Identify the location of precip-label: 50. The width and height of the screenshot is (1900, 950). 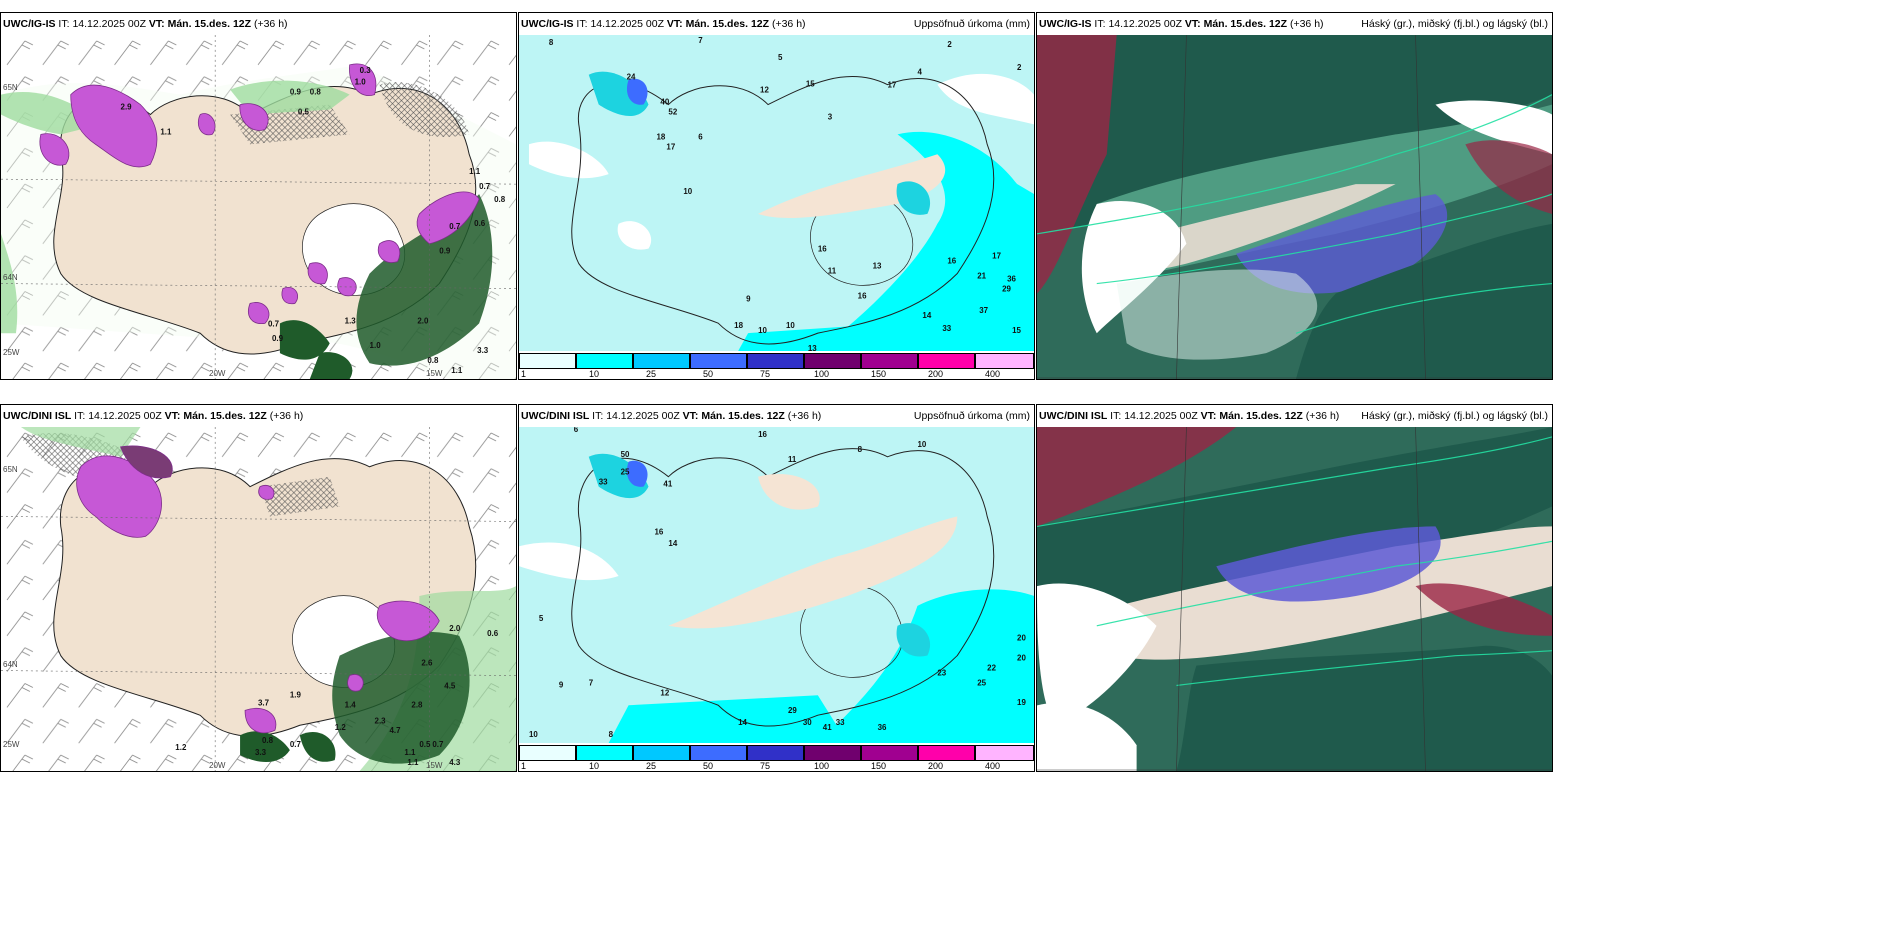
(625, 454).